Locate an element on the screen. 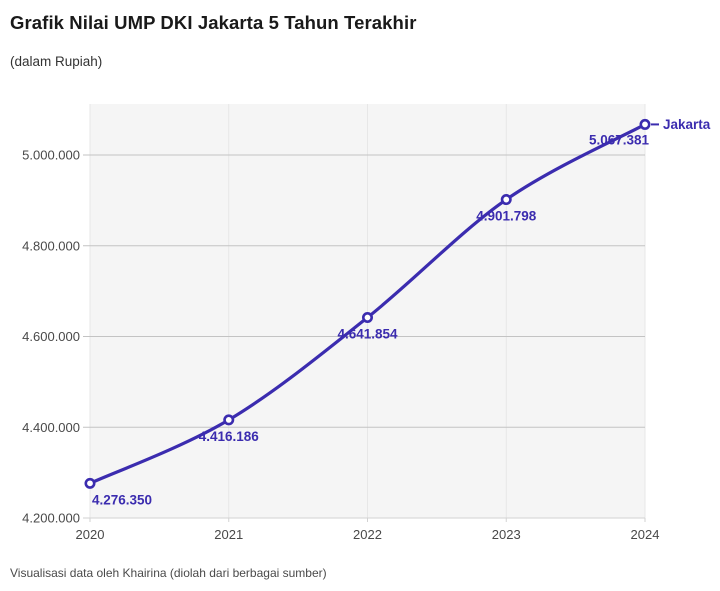 The height and width of the screenshot is (591, 720). x-tick-label: 2024 is located at coordinates (645, 534).